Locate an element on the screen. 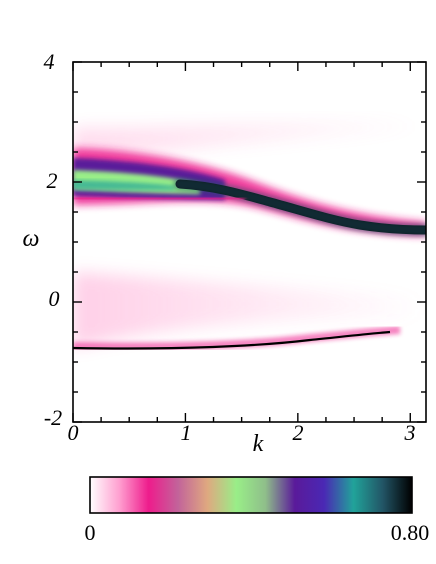 The width and height of the screenshot is (436, 564). y-tick-label-4: 4 is located at coordinates (49, 61).